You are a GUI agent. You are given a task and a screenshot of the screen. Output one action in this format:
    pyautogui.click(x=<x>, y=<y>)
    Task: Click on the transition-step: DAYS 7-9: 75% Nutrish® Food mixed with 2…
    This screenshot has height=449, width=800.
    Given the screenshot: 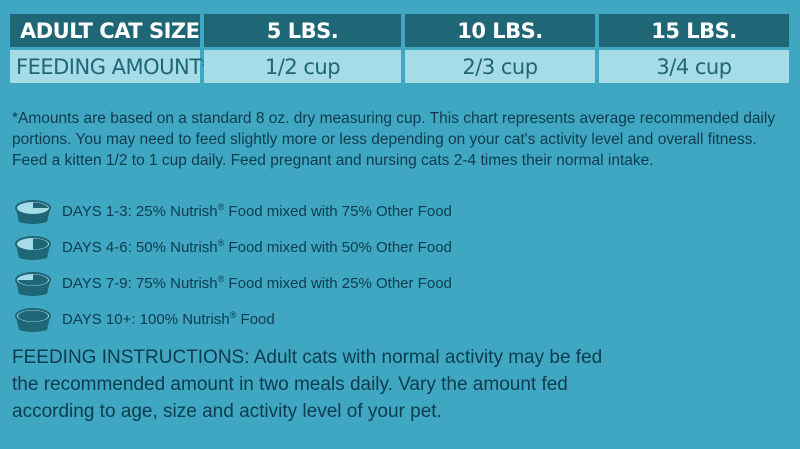 What is the action you would take?
    pyautogui.click(x=264, y=283)
    